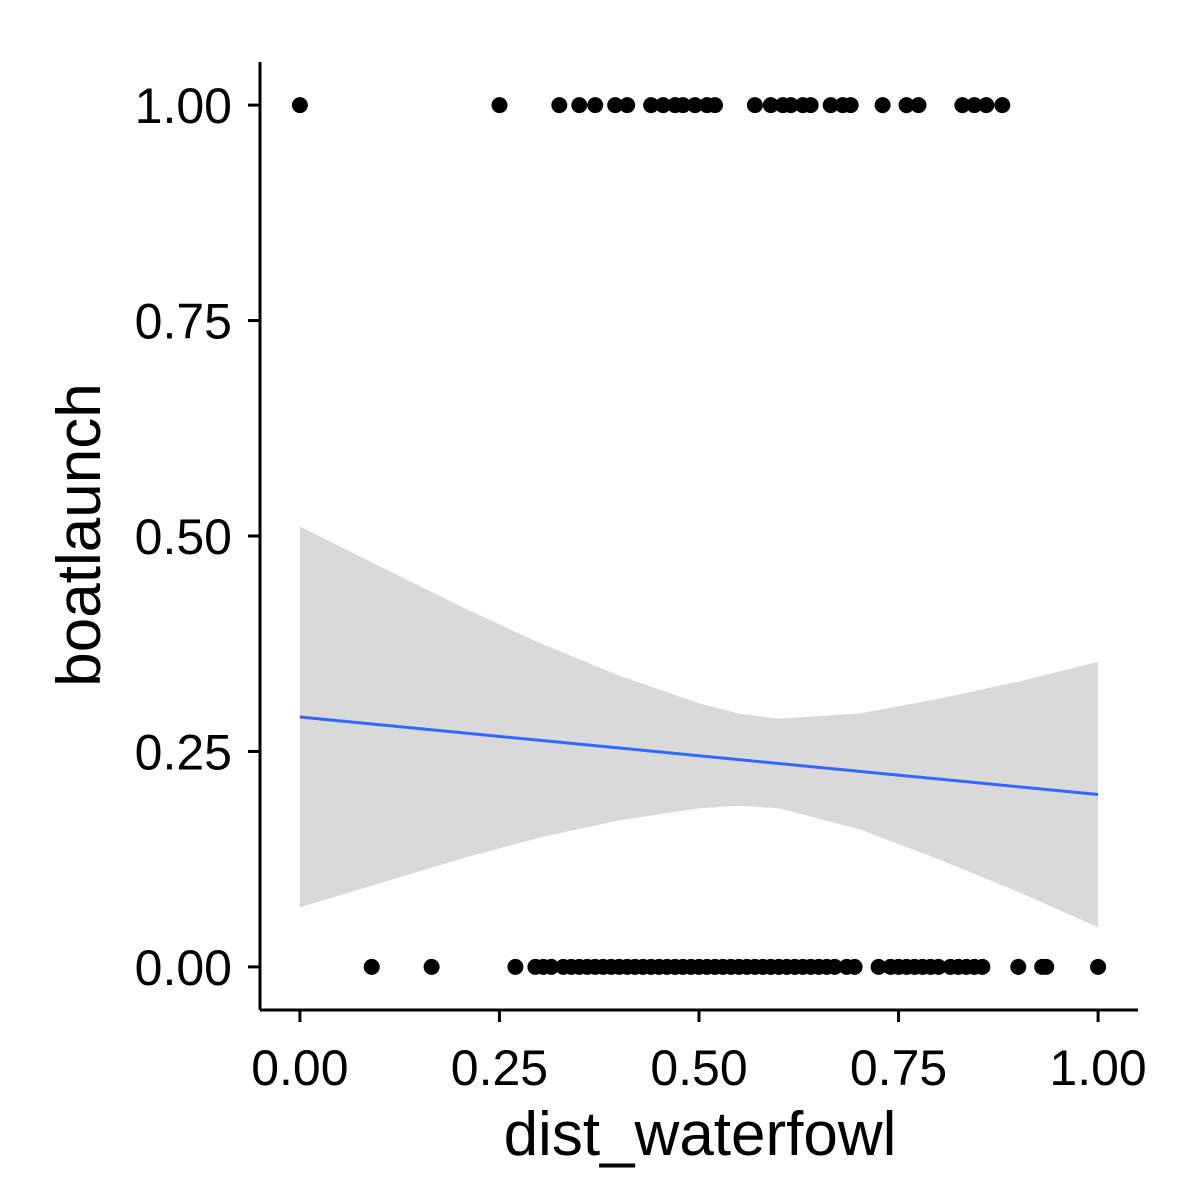 This screenshot has height=1200, width=1200. What do you see at coordinates (499, 1068) in the screenshot?
I see `x-tick-label: 0.25` at bounding box center [499, 1068].